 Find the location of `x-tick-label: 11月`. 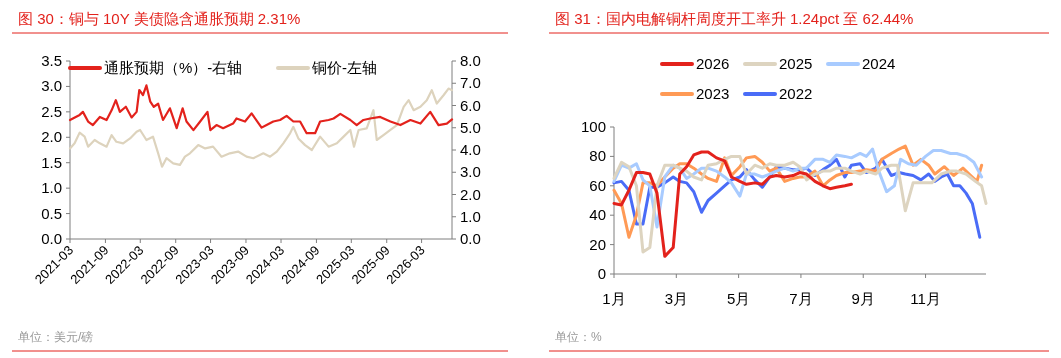

x-tick-label: 11月 is located at coordinates (925, 298).